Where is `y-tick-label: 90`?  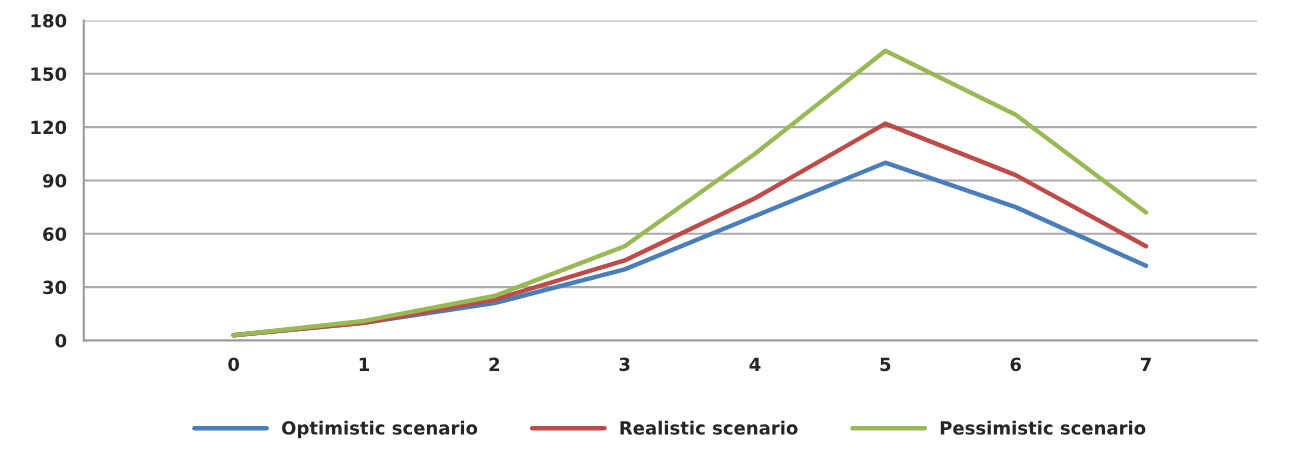 y-tick-label: 90 is located at coordinates (54, 180).